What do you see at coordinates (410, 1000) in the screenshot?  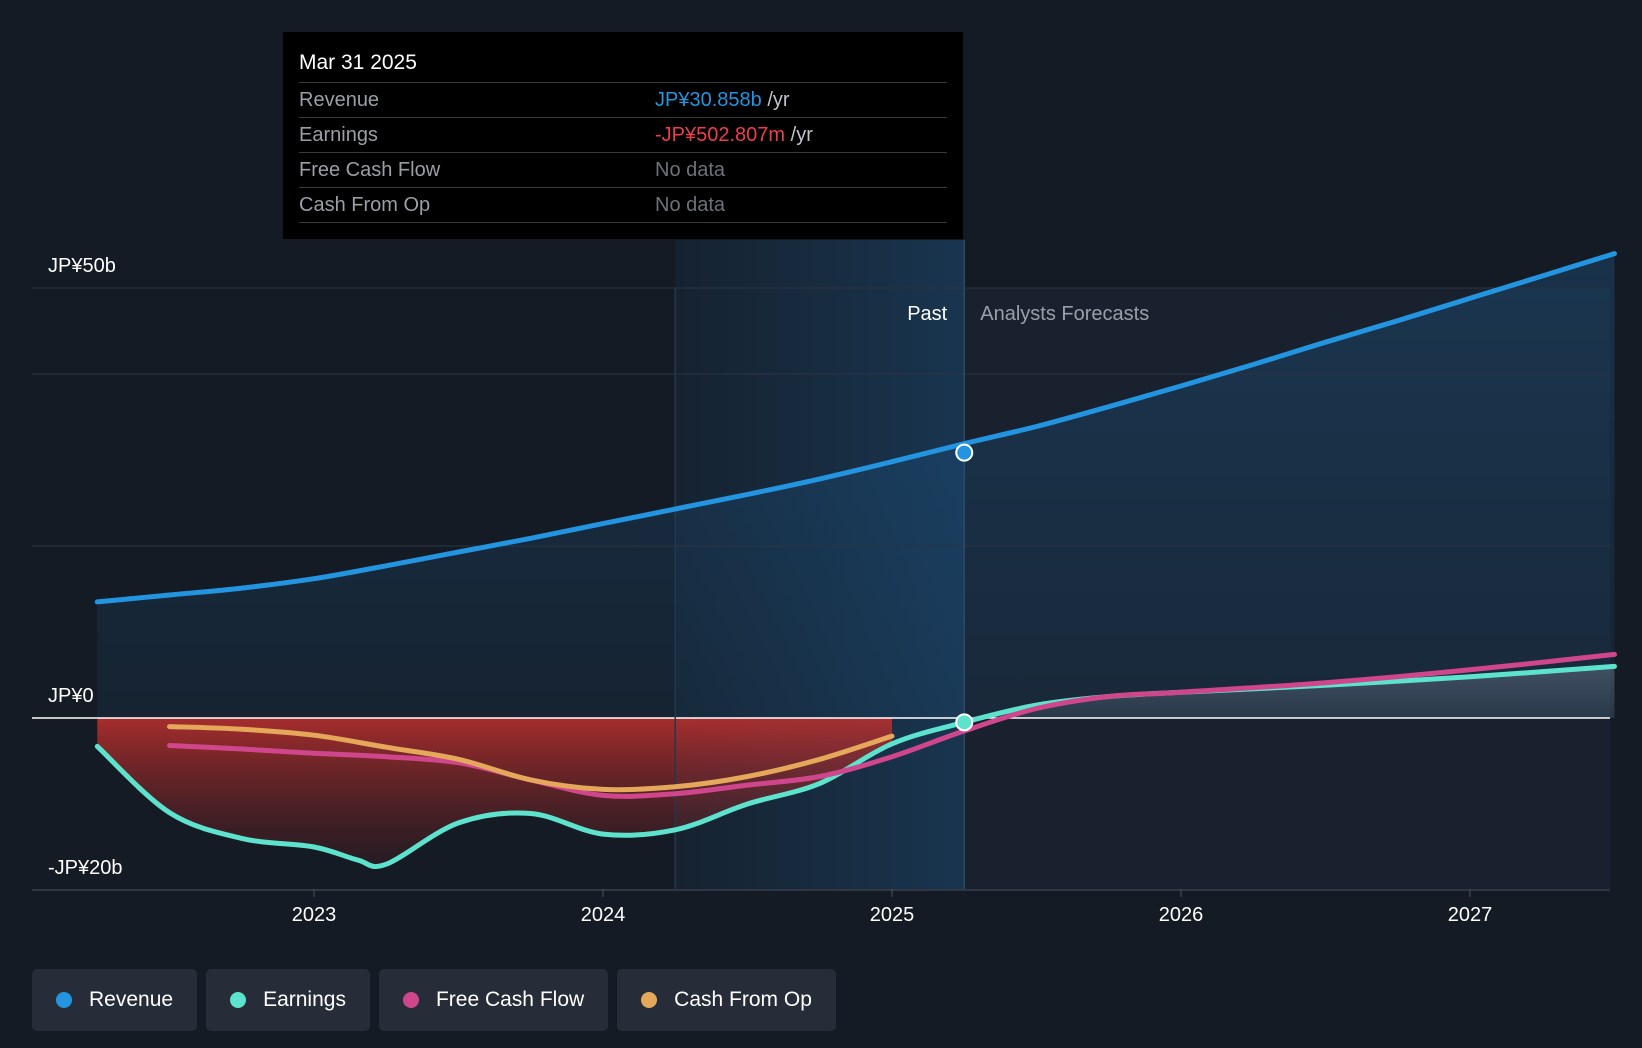 I see `free-cash-flow-dot-icon` at bounding box center [410, 1000].